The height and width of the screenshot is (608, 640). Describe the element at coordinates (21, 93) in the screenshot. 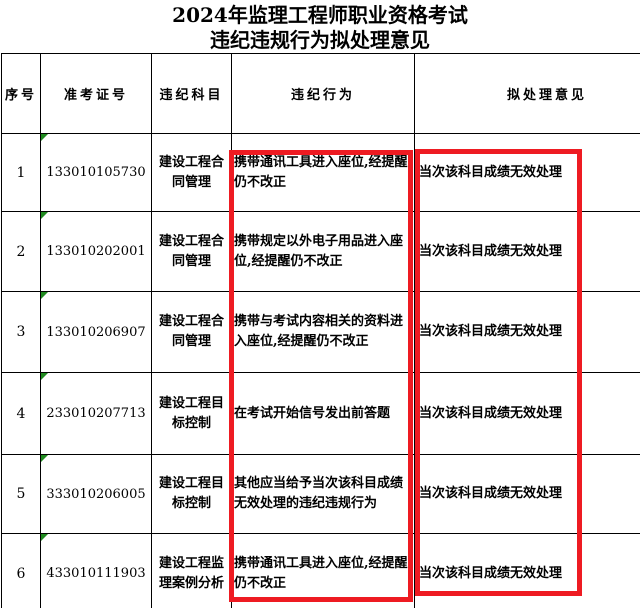

I see `column-header-no: 序号` at that location.